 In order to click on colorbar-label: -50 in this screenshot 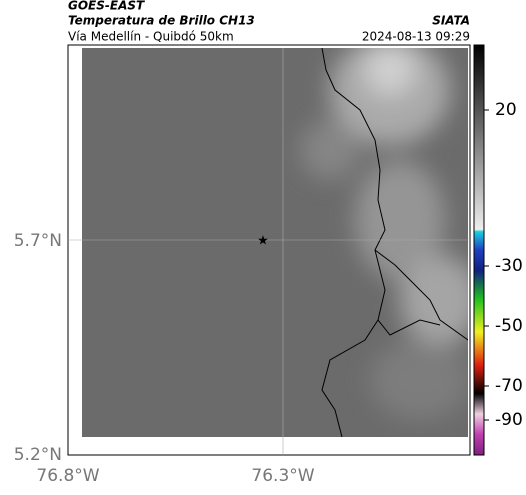, I will do `click(509, 326)`.